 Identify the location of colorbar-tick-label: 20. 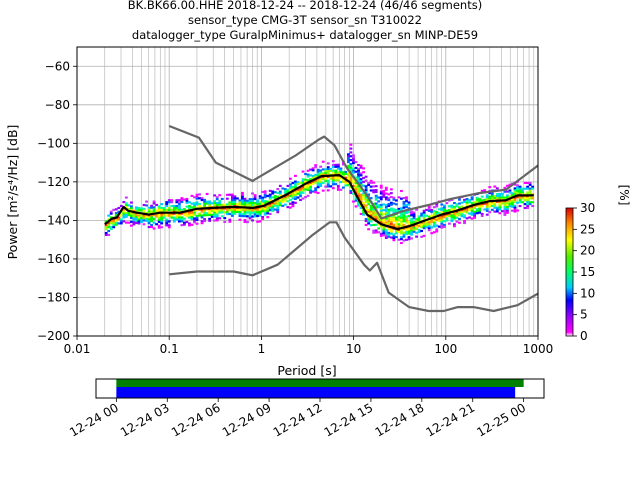
(587, 251).